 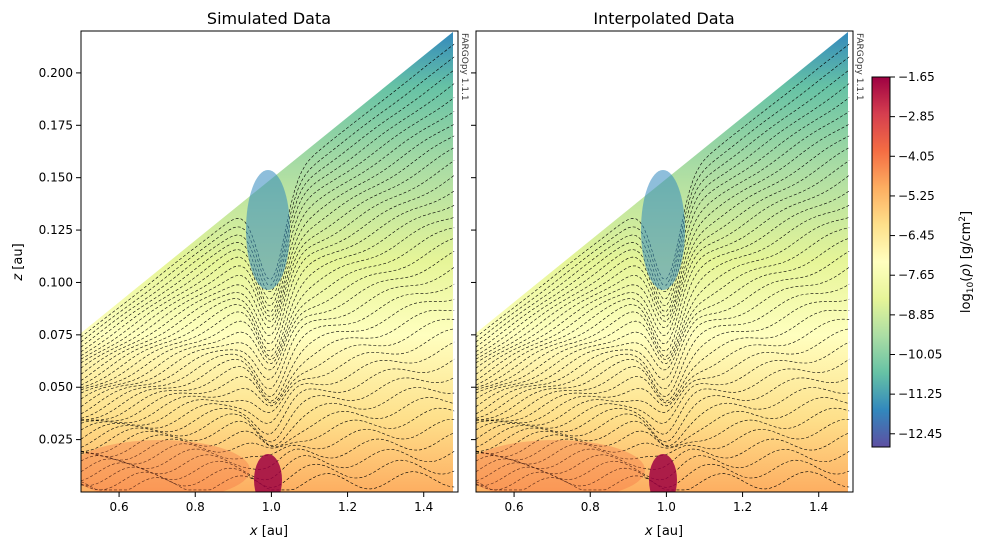 I want to click on y-axis: 0.025 0.050 0.075 0.100 0.125 0.150 0.175 0.200, so click(x=60, y=256).